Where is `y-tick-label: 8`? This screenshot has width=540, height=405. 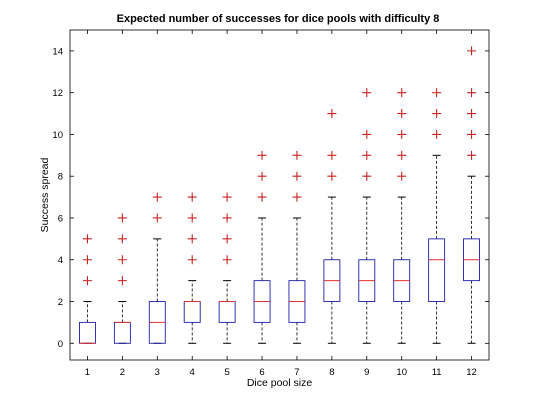
y-tick-label: 8 is located at coordinates (60, 177).